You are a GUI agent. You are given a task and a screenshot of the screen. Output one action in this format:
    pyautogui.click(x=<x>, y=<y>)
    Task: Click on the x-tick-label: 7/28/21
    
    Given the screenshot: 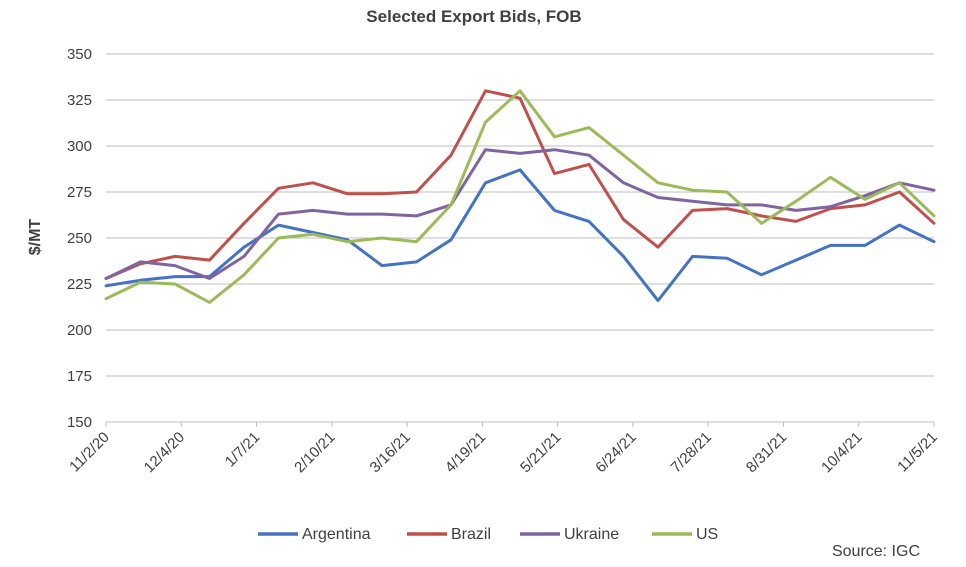 What is the action you would take?
    pyautogui.click(x=691, y=452)
    